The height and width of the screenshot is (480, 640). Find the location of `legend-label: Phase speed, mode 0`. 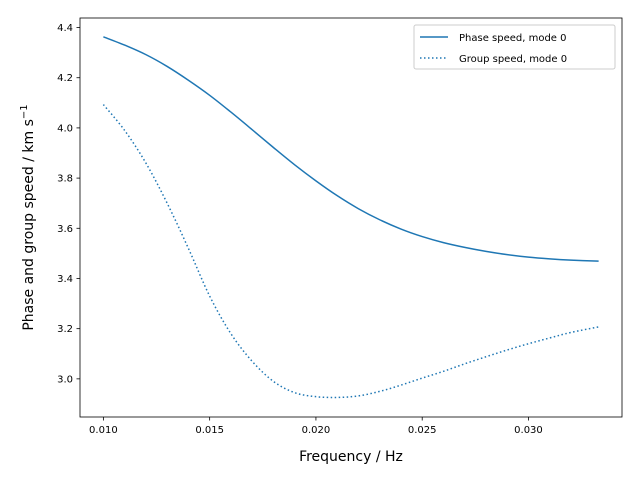

legend-label: Phase speed, mode 0 is located at coordinates (513, 38).